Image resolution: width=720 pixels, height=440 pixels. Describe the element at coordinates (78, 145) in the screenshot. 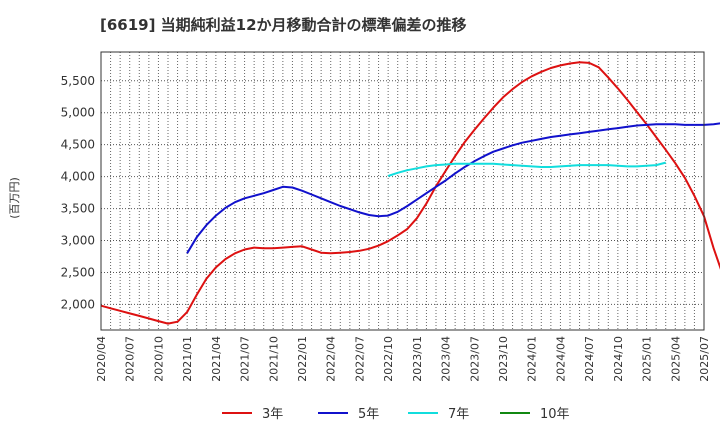

I see `y-tick-label: 4,500` at that location.